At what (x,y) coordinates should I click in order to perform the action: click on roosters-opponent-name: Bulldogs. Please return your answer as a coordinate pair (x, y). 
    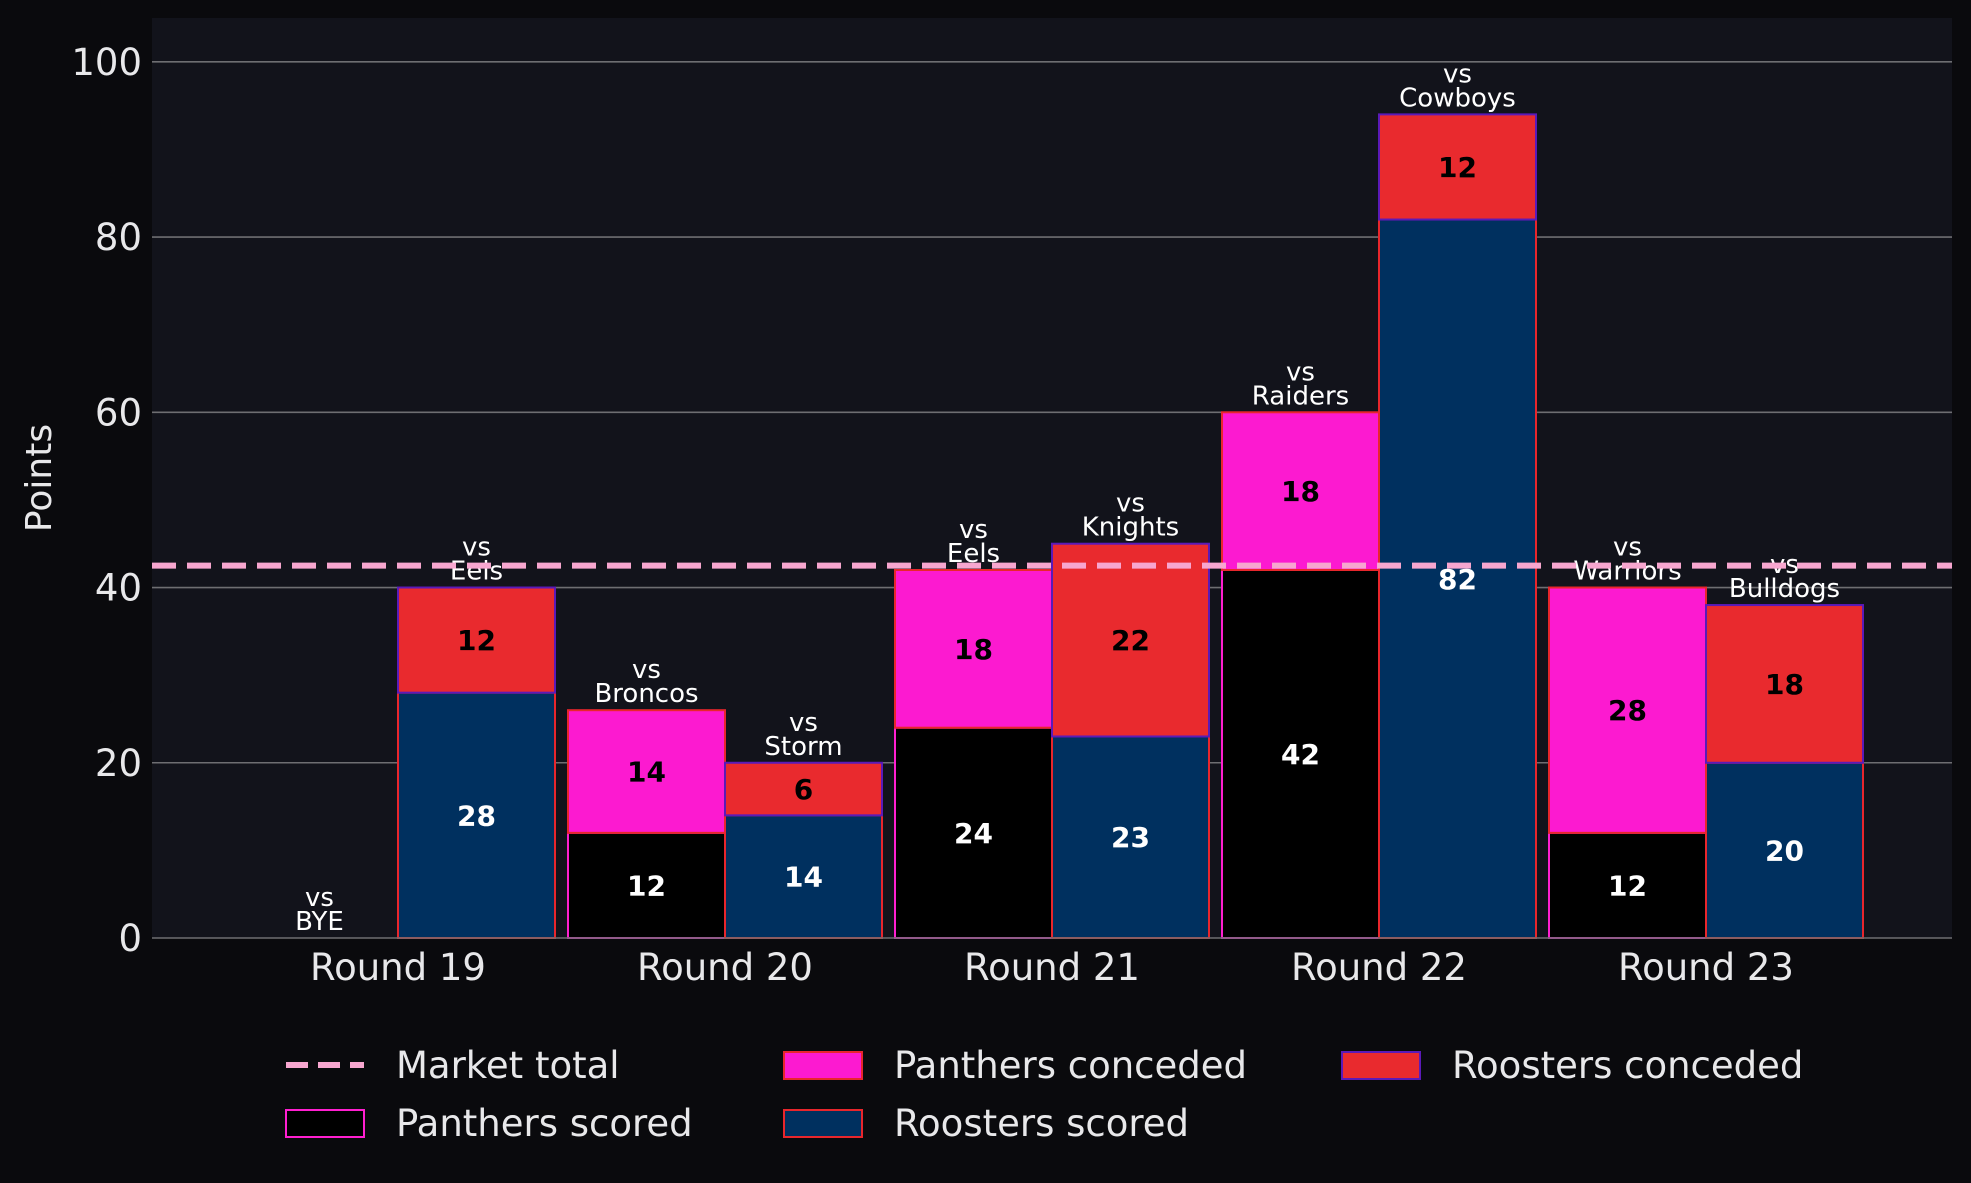
    Looking at the image, I should click on (1784, 589).